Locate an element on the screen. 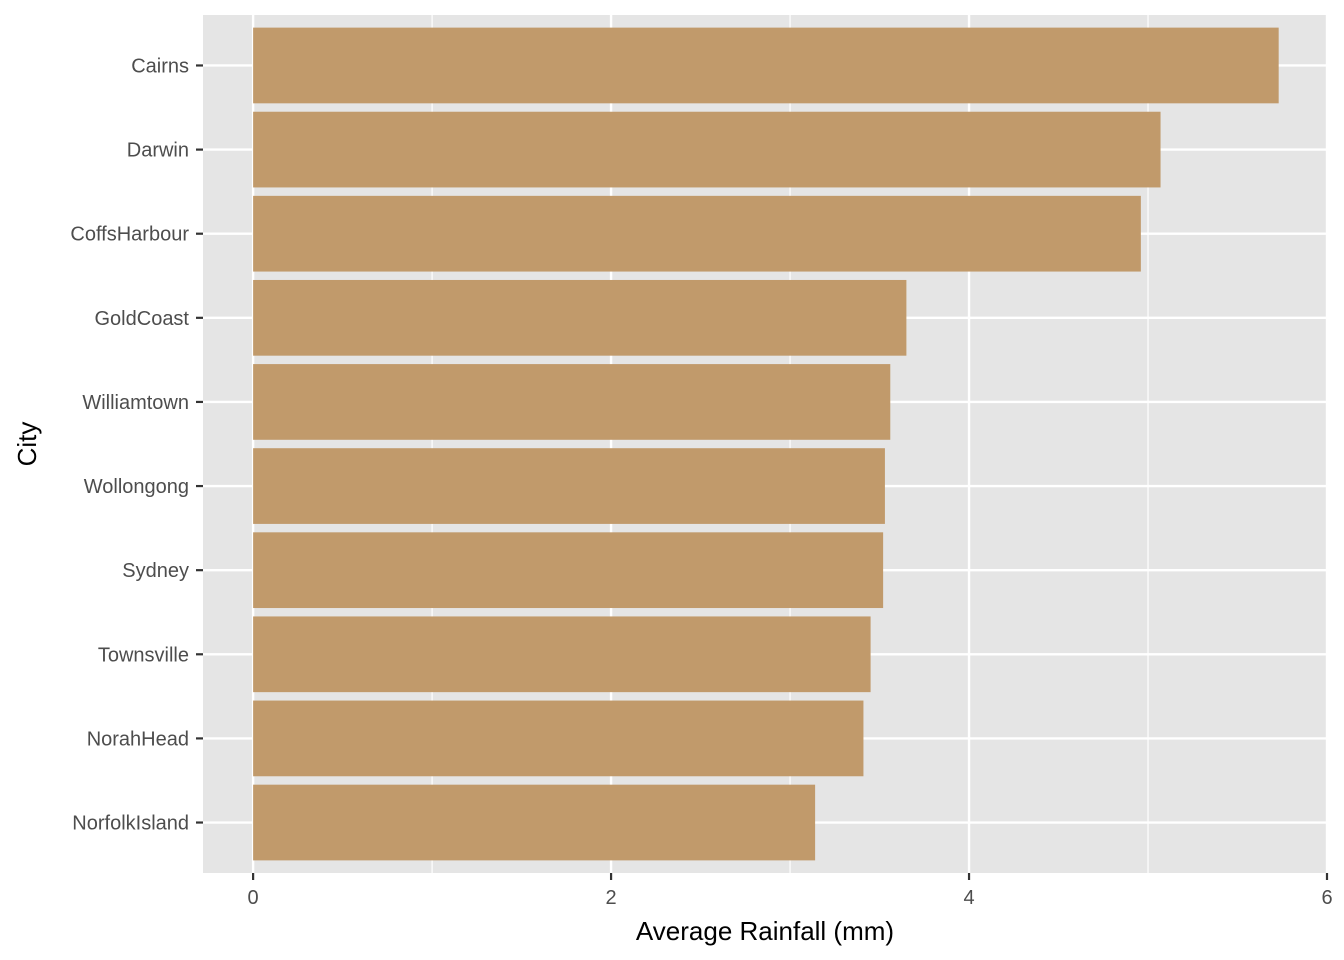  x-tick-label: 4 is located at coordinates (968, 898).